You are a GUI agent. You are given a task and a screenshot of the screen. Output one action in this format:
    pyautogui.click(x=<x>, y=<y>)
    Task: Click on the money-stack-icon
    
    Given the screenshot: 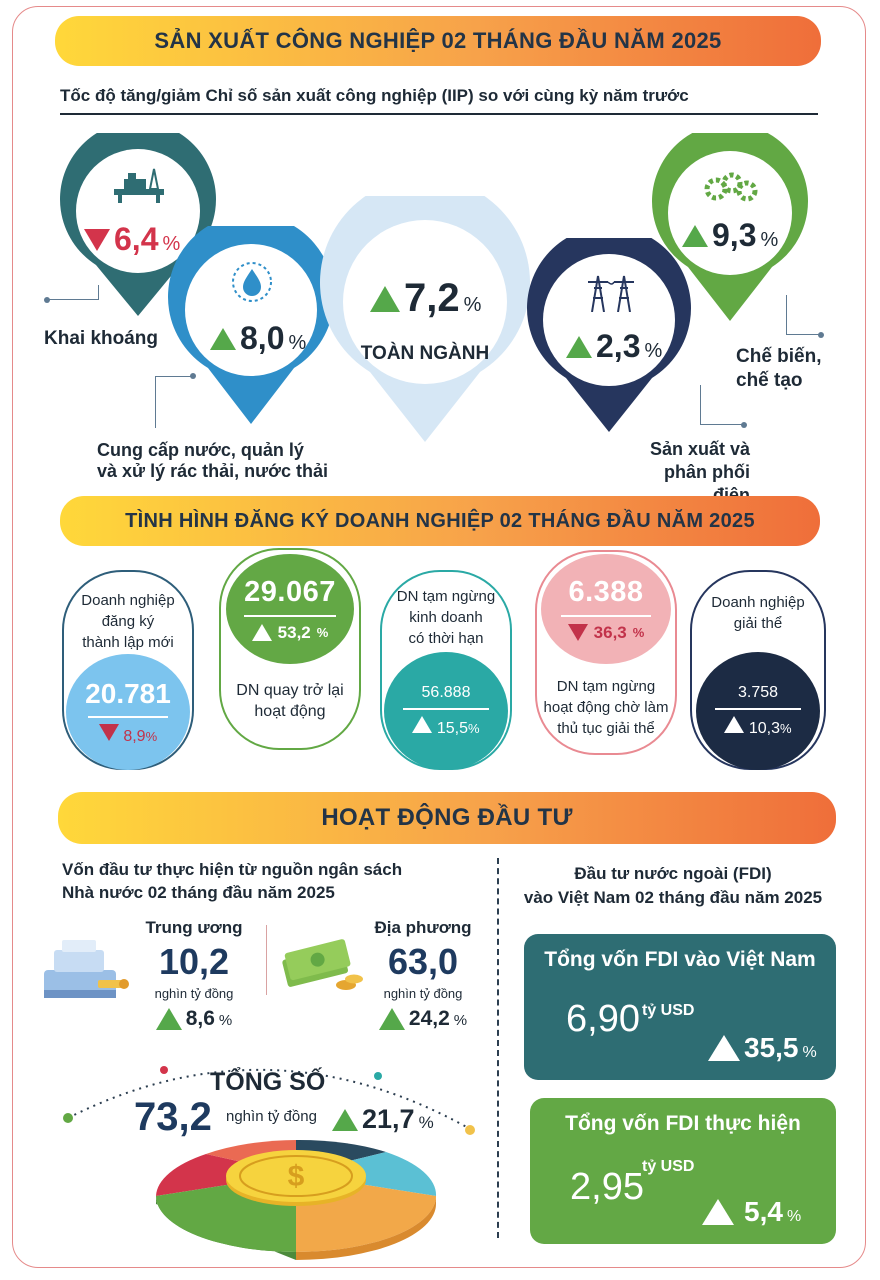 What is the action you would take?
    pyautogui.click(x=322, y=964)
    